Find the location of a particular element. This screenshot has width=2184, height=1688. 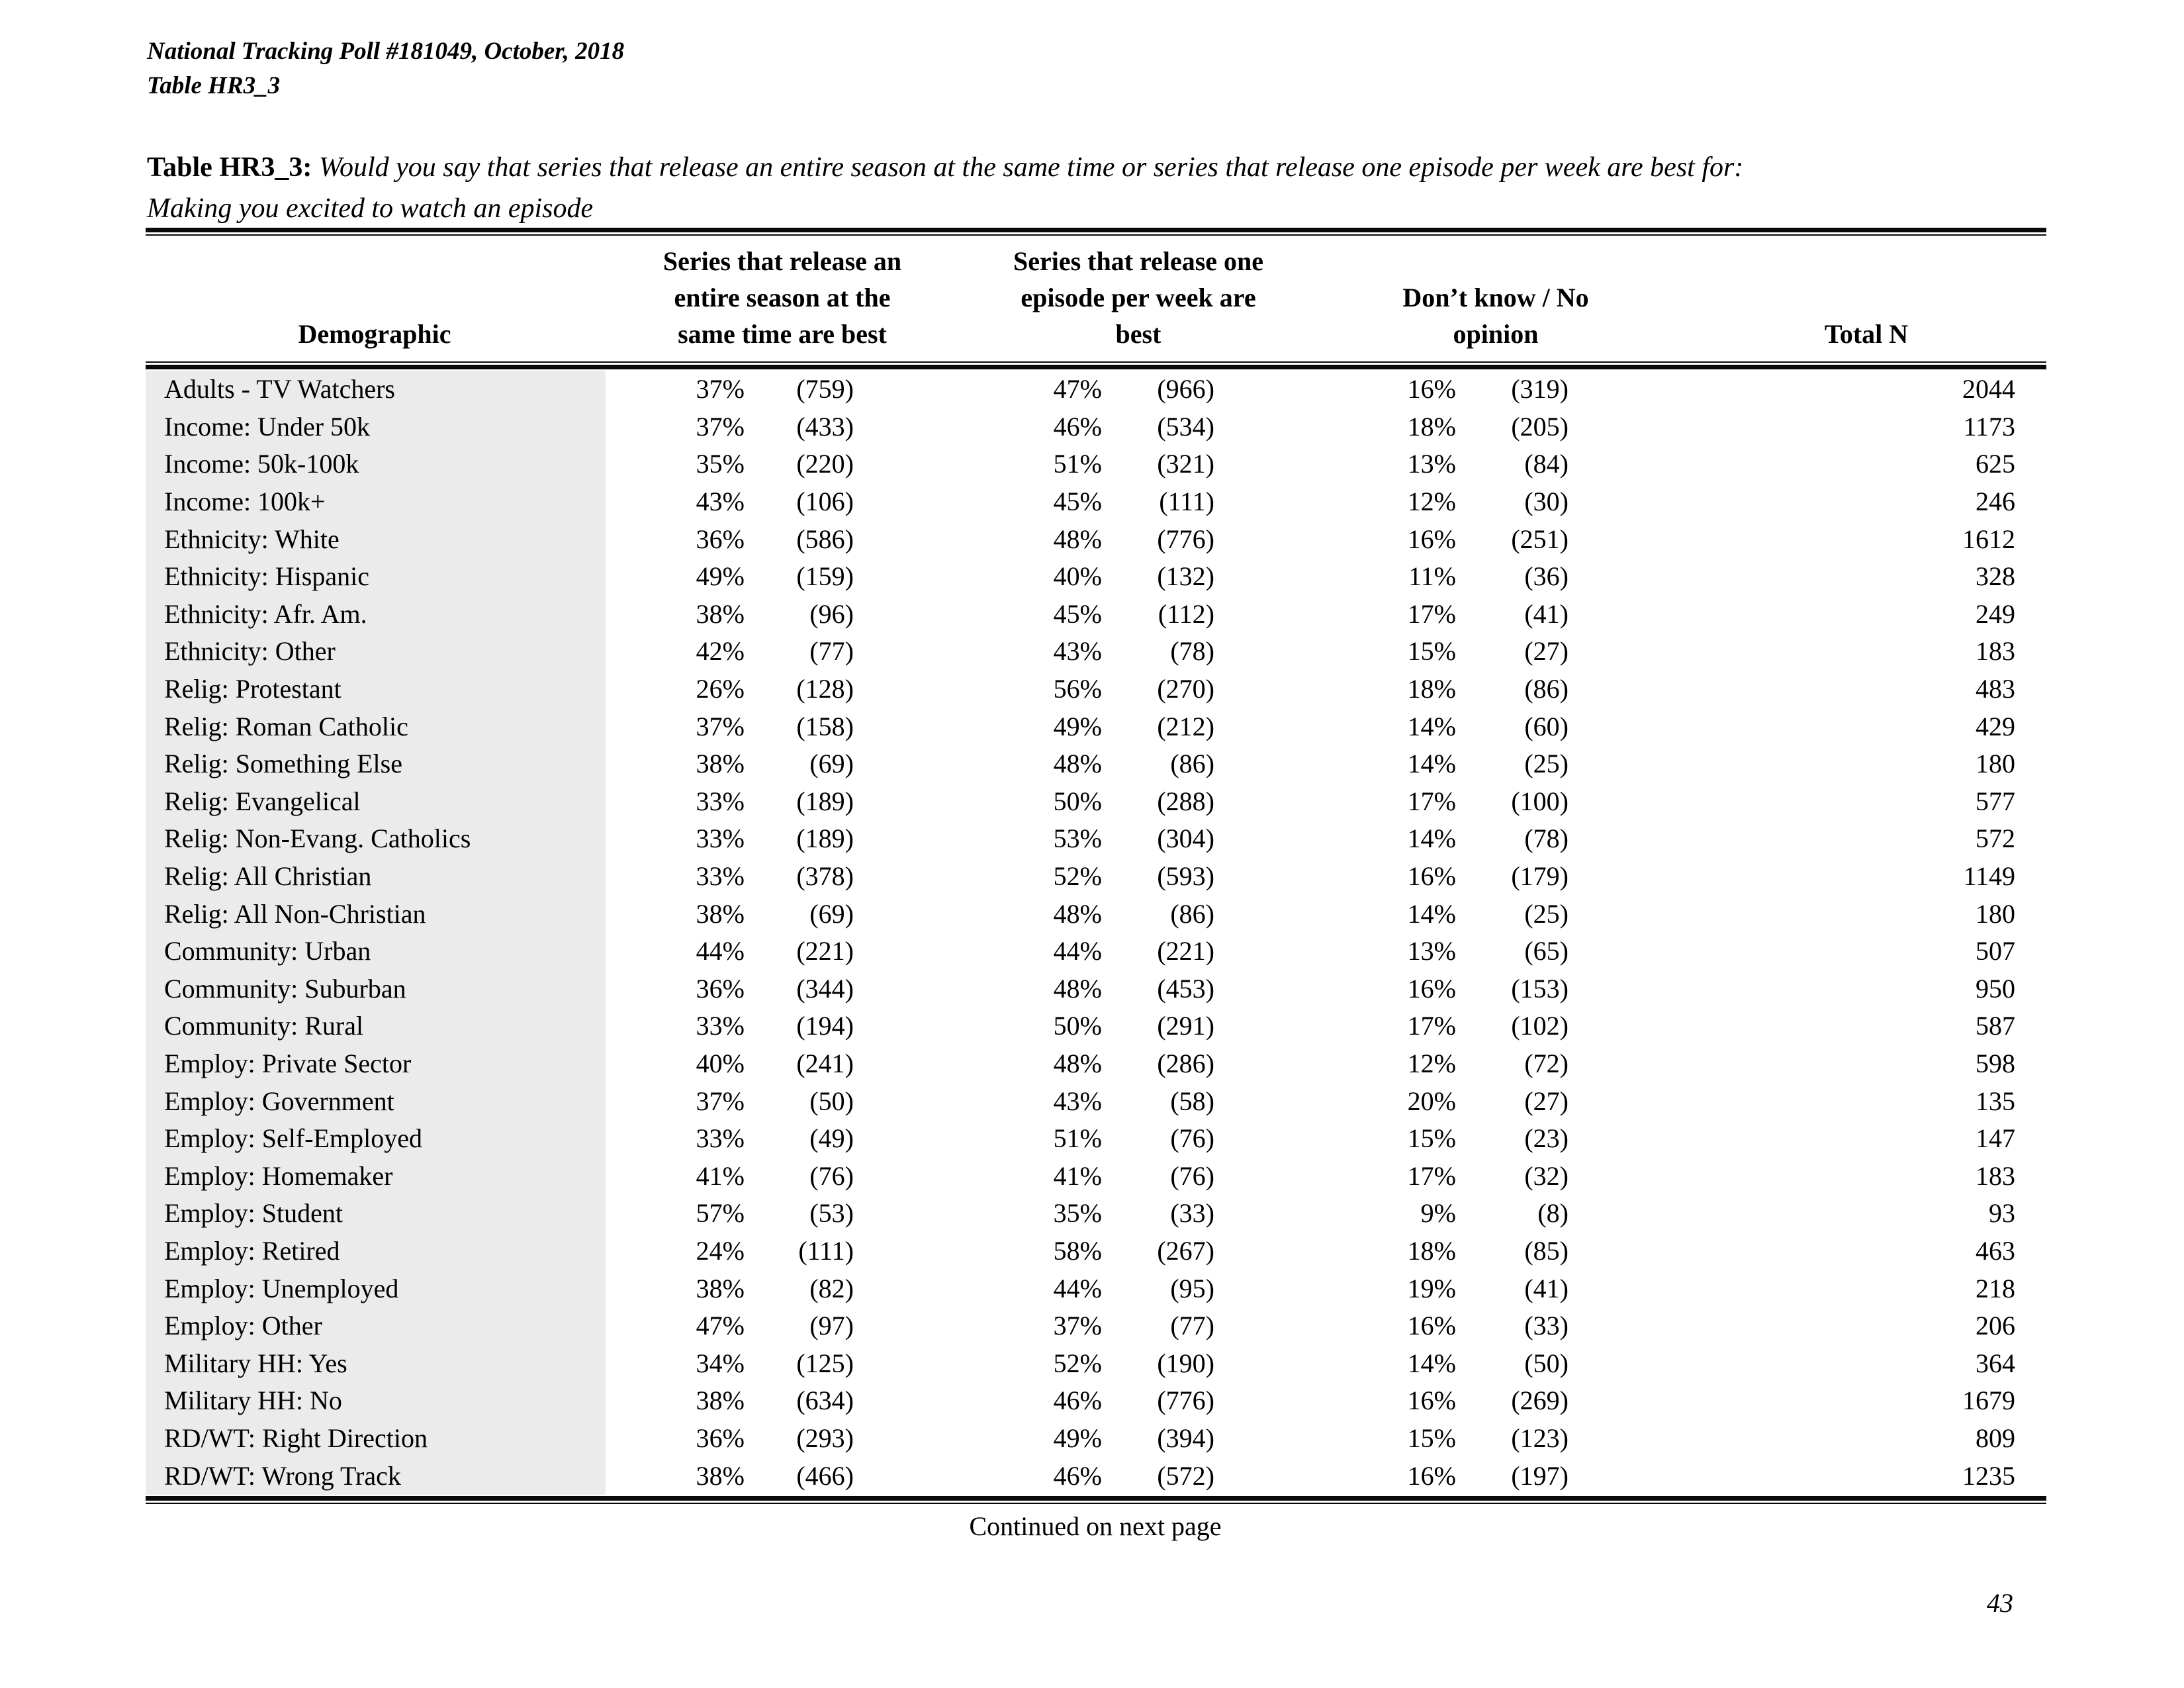

total-n: 809 is located at coordinates (1996, 1438).